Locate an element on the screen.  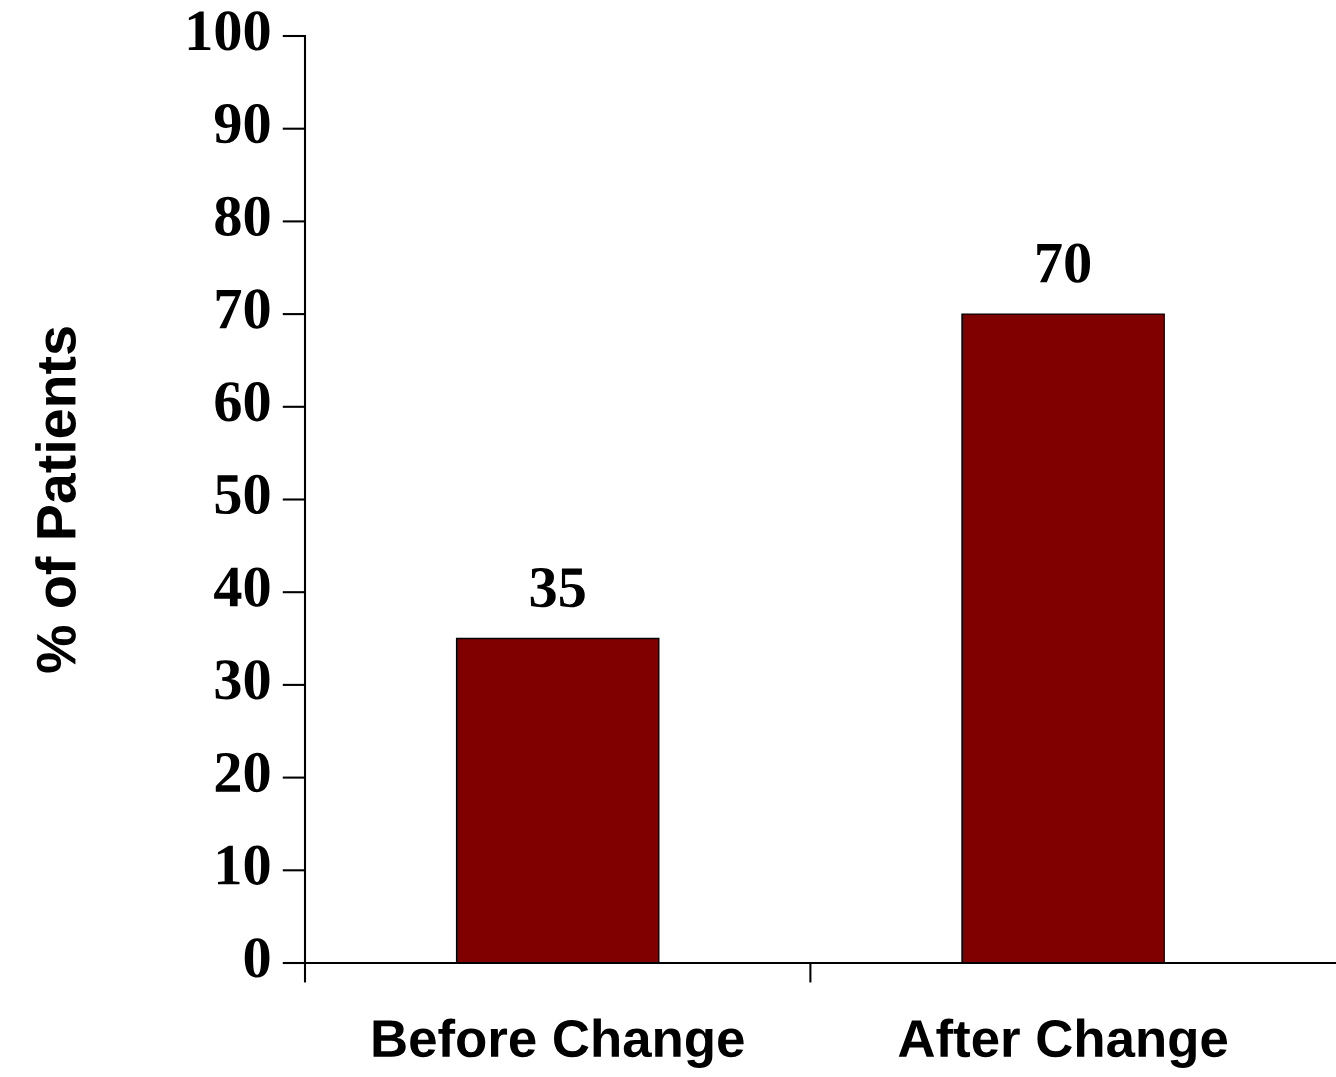
y-tick-label: 70 is located at coordinates (243, 309).